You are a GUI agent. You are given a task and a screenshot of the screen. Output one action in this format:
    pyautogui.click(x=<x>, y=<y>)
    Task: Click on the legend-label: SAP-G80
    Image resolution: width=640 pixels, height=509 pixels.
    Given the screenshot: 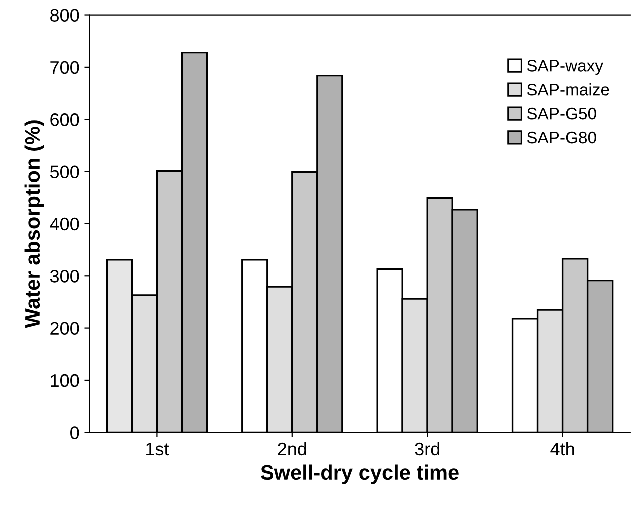 What is the action you would take?
    pyautogui.click(x=561, y=138)
    